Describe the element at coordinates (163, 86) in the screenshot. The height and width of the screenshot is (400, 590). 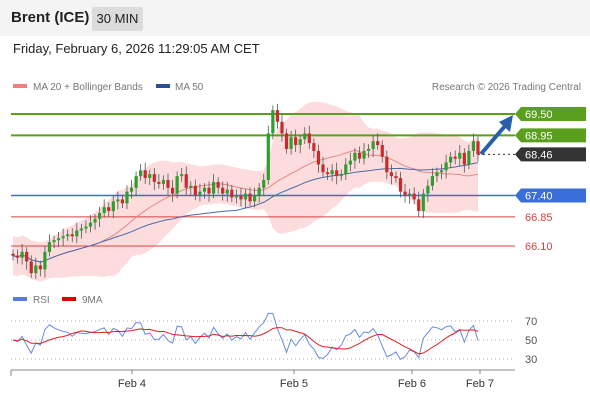
I see `ma50-legend-swatch` at that location.